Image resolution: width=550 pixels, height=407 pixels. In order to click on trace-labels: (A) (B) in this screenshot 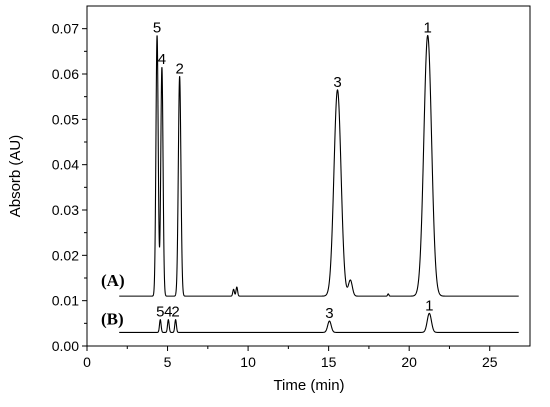, I will do `click(113, 299)`.